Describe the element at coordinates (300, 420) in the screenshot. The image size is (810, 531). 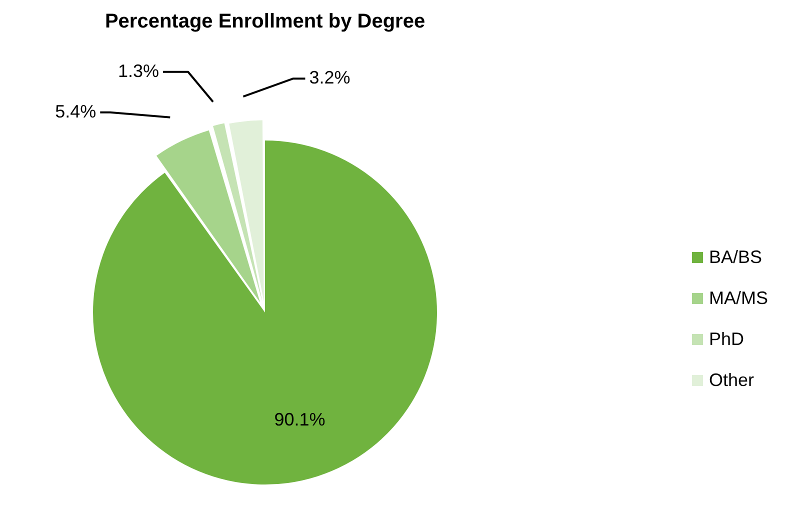
I see `data-label: 90.1%` at that location.